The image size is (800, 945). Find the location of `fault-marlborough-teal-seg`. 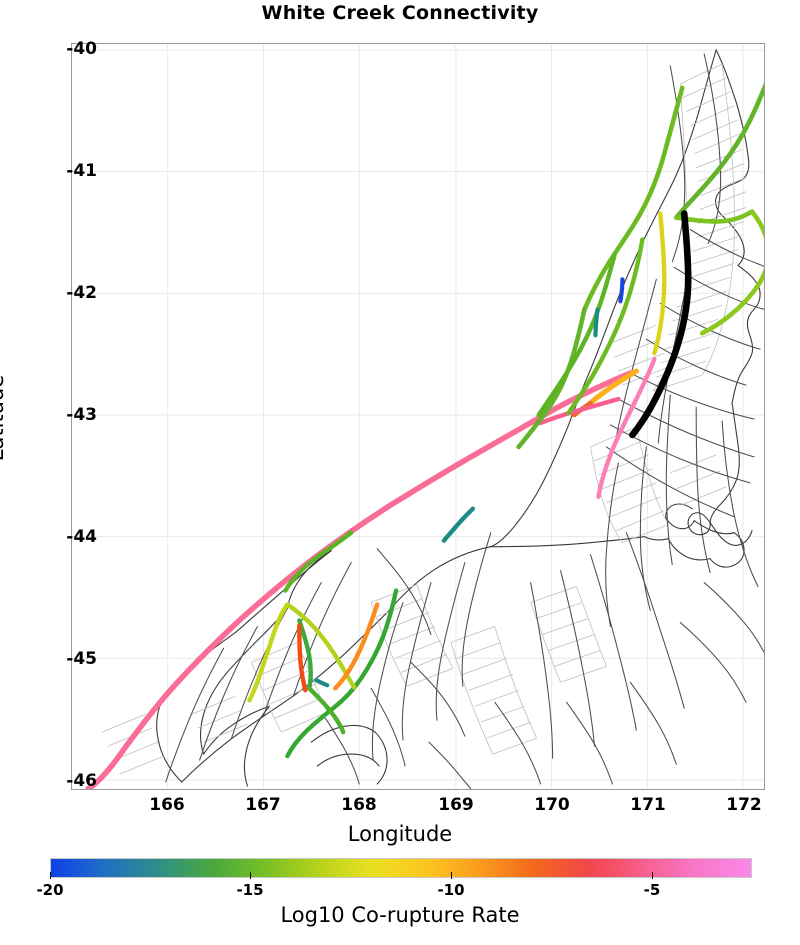

fault-marlborough-teal-seg is located at coordinates (596, 322).